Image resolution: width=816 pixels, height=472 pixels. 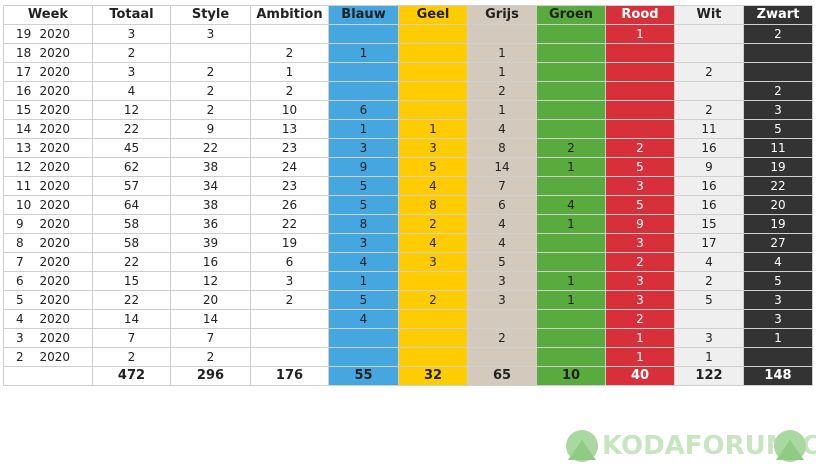 I want to click on cell: 38, so click(x=210, y=205).